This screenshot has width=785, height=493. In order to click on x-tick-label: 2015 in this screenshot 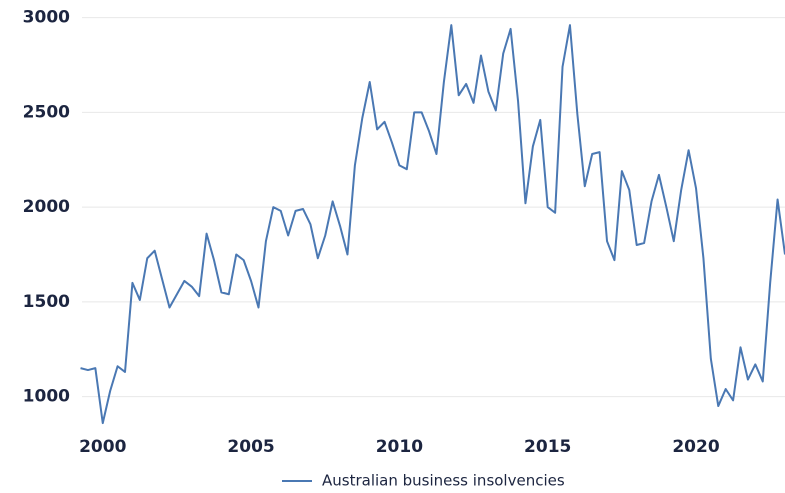, I will do `click(547, 447)`.